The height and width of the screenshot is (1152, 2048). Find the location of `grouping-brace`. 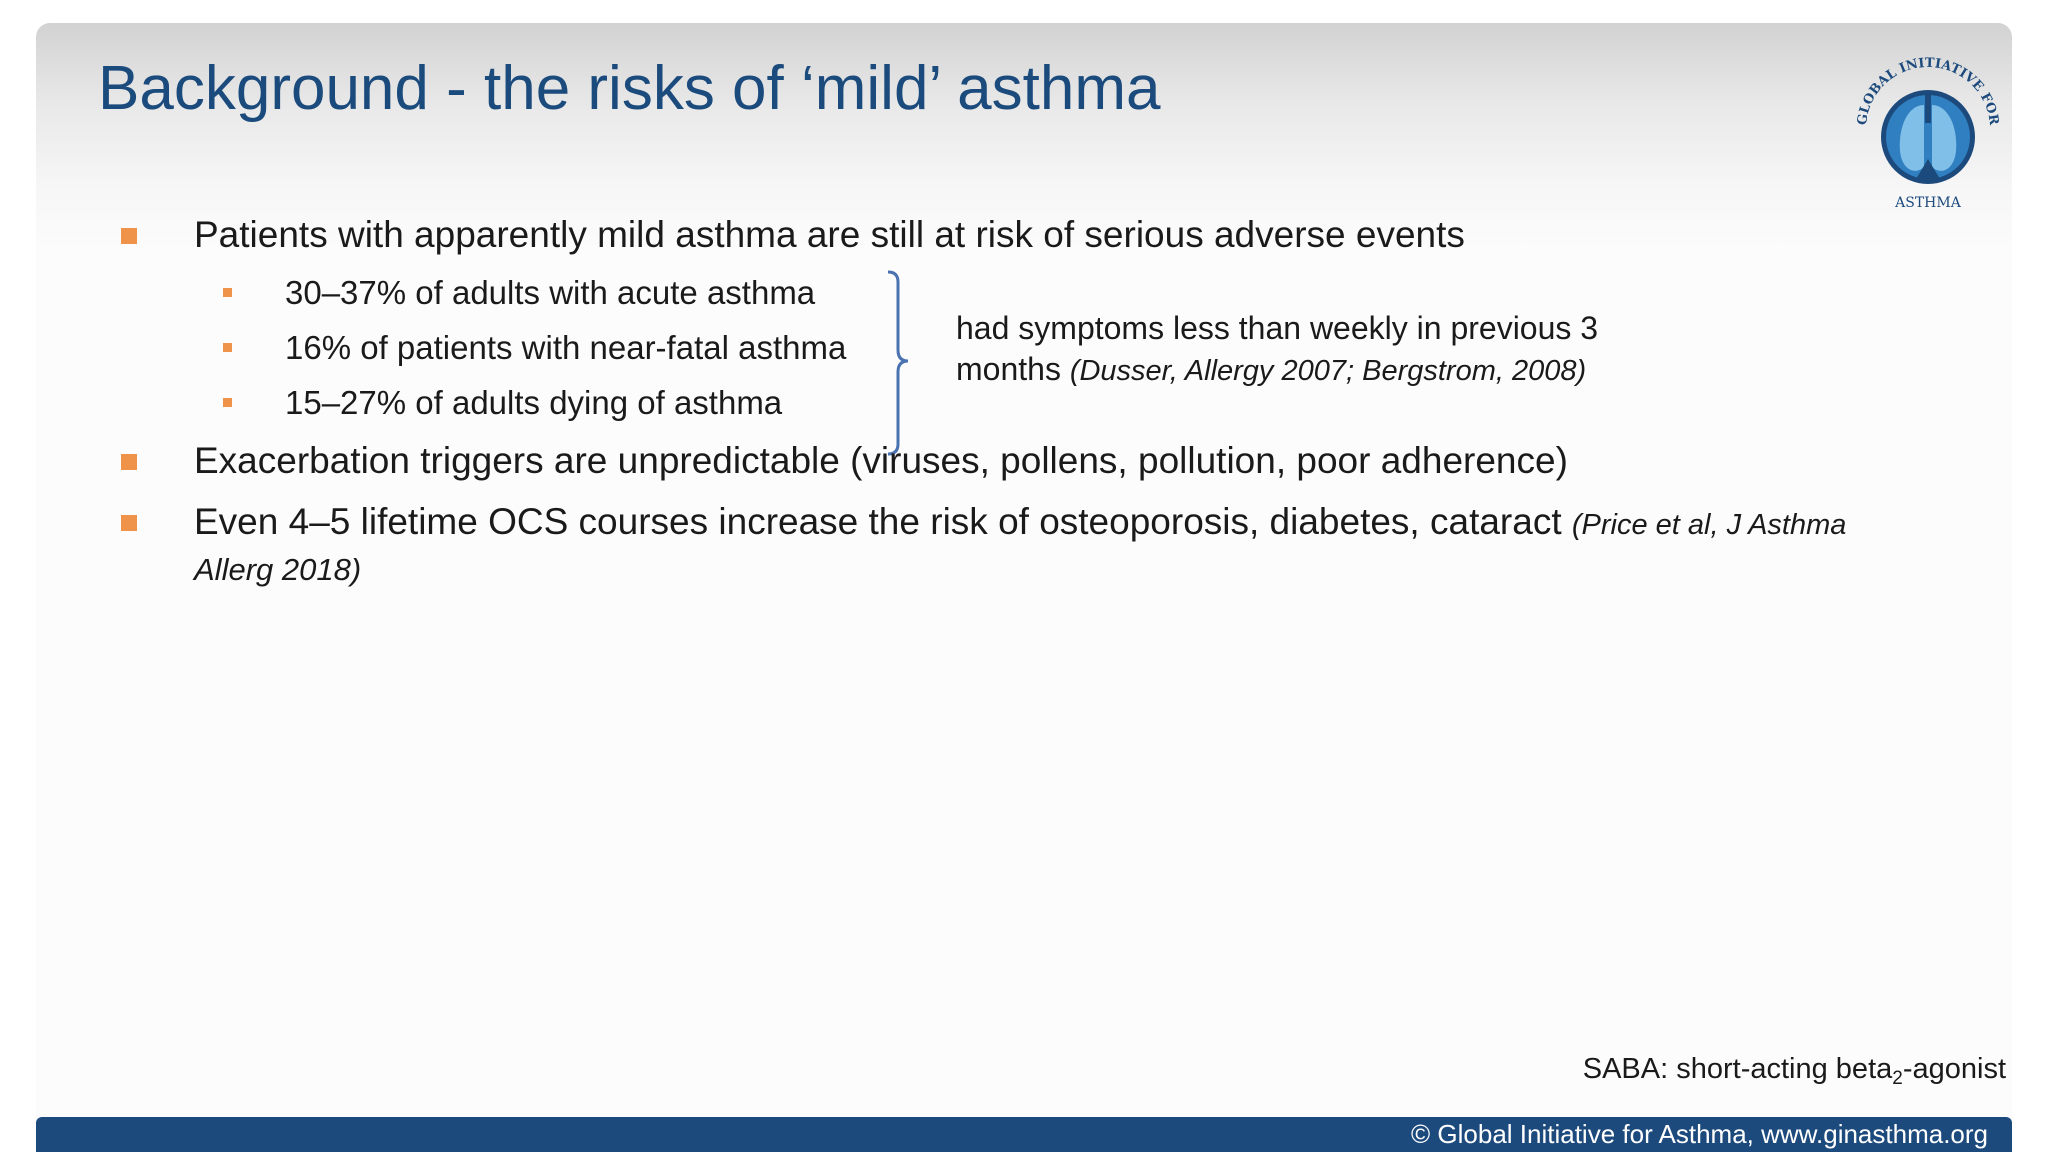

grouping-brace is located at coordinates (898, 363).